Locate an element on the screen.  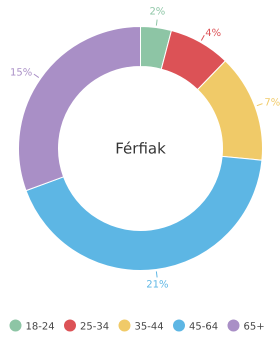
legend-label: 35-44 is located at coordinates (149, 327).